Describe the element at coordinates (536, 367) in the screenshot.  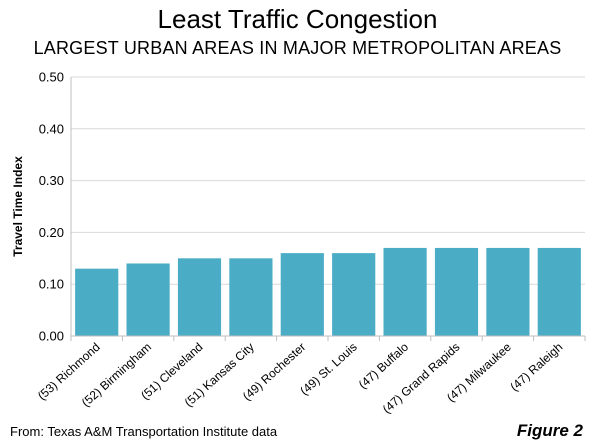
I see `x-category-label-9: (47) Raleigh` at that location.